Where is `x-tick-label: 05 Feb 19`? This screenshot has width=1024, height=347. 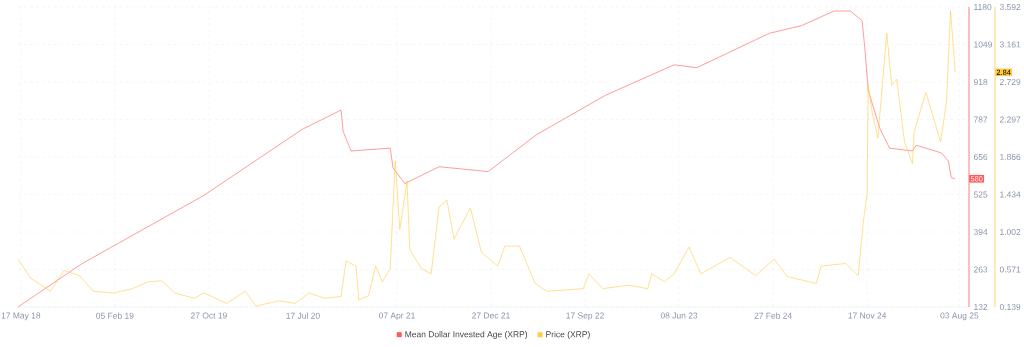
x-tick-label: 05 Feb 19 is located at coordinates (115, 315).